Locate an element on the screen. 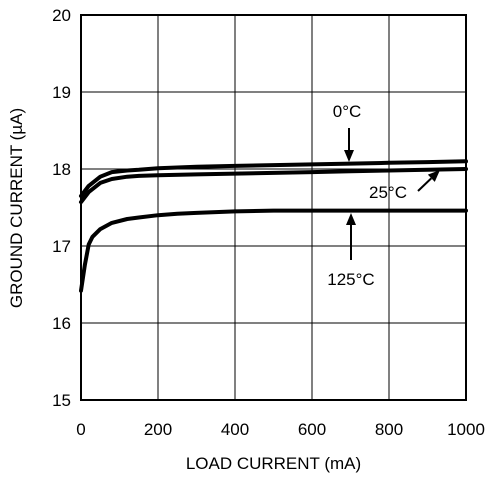 This screenshot has width=497, height=480. x-tick-label: 0 is located at coordinates (80, 429).